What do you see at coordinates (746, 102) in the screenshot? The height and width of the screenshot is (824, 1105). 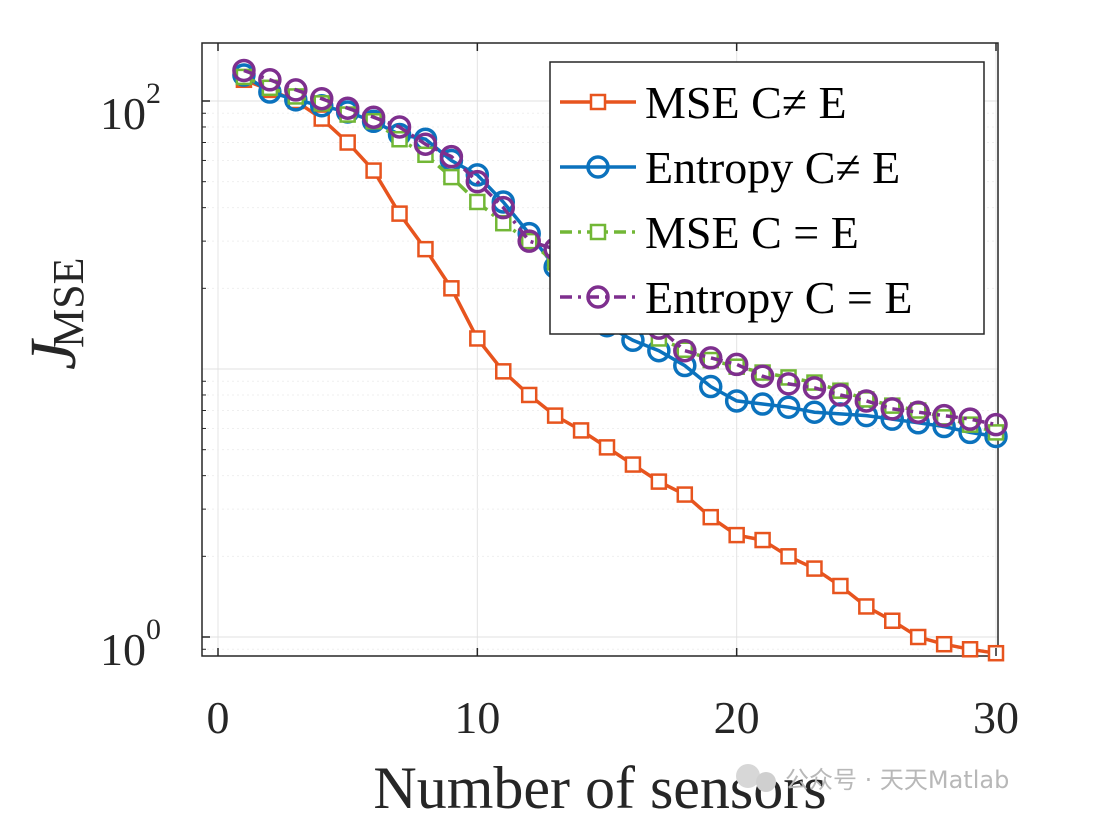 I see `legend-label: MSE C≠ E` at bounding box center [746, 102].